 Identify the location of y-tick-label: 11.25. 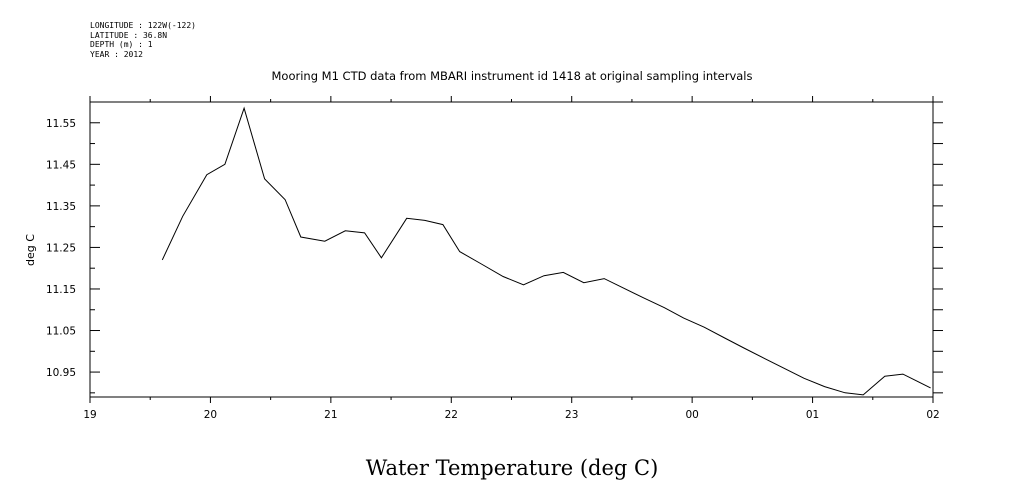
(61, 248).